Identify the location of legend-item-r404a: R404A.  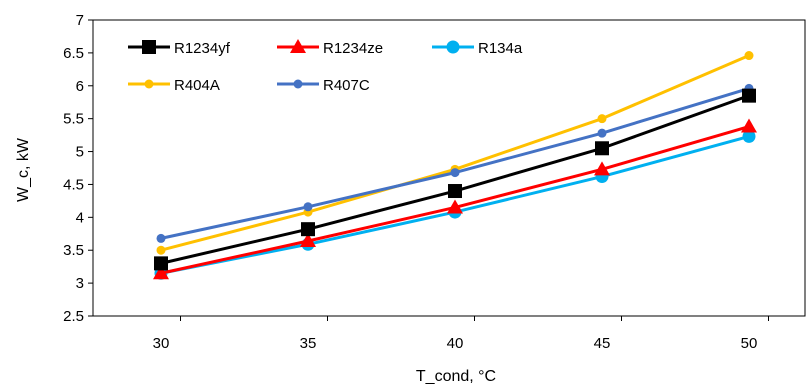
(174, 85).